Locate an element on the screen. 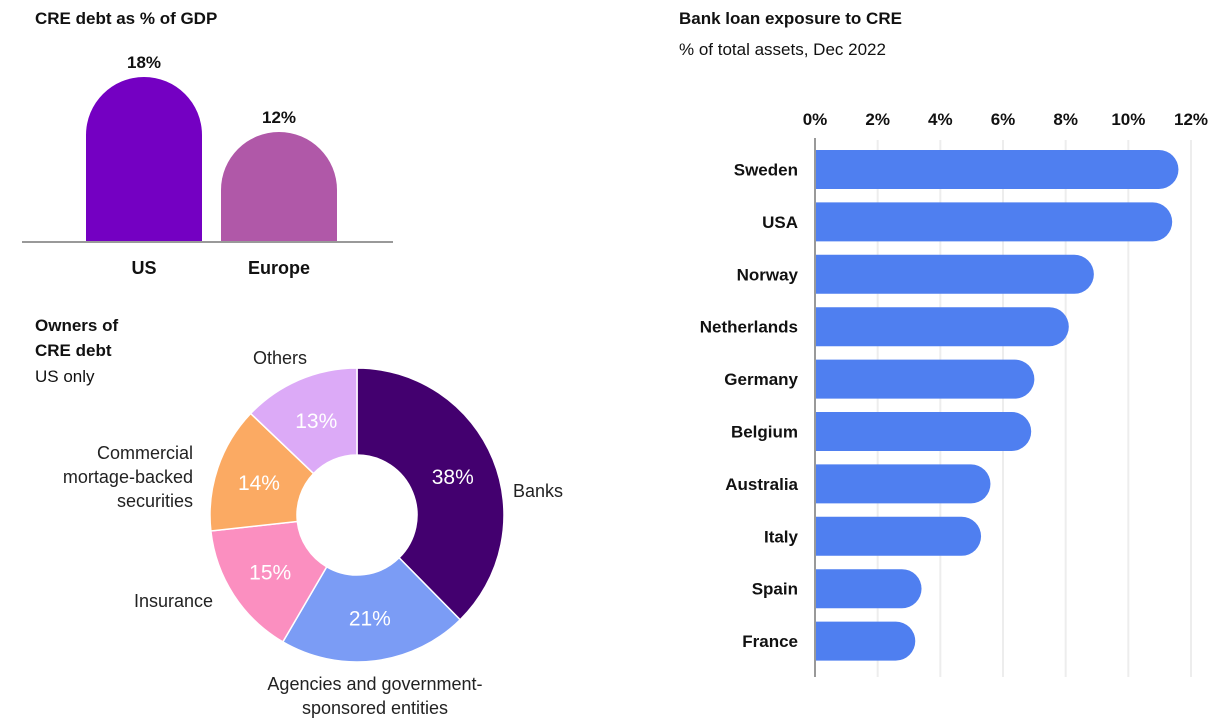 The width and height of the screenshot is (1232, 721). gdp-bars: 18% US 12% Europe is located at coordinates (211, 165).